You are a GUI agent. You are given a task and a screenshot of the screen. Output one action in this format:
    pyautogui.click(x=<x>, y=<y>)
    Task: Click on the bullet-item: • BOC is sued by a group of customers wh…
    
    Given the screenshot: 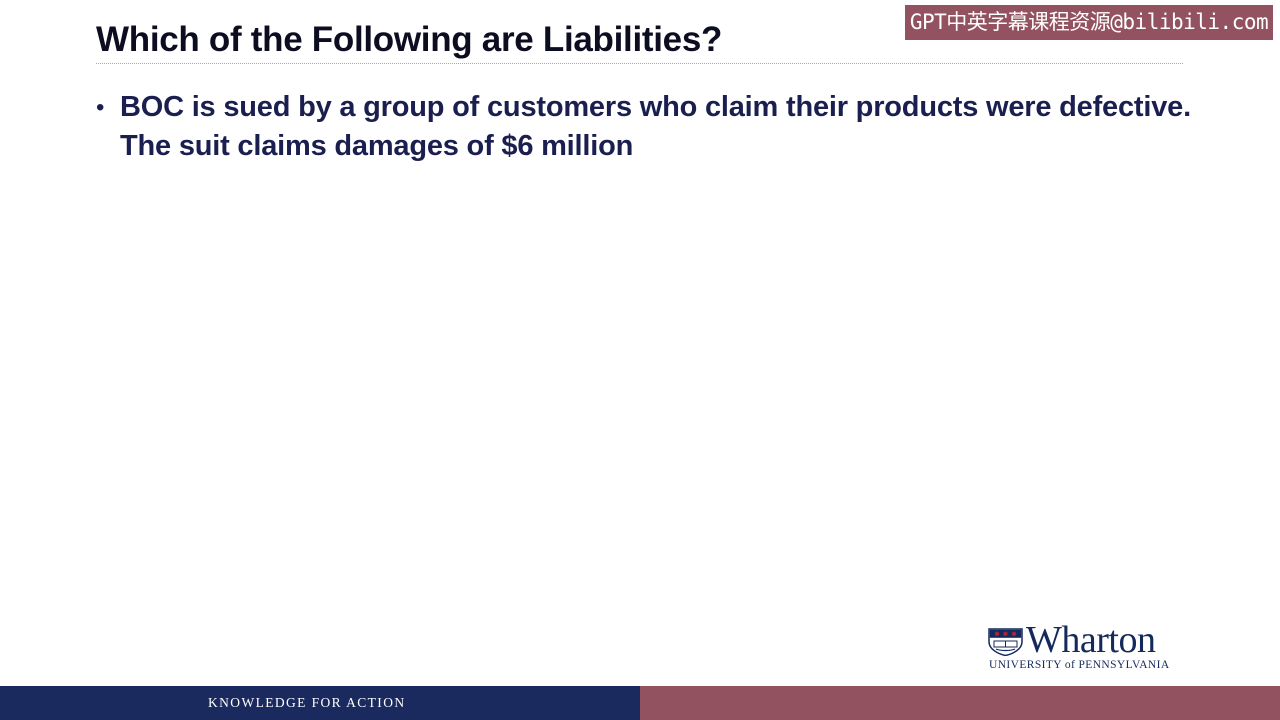 What is the action you would take?
    pyautogui.click(x=646, y=127)
    